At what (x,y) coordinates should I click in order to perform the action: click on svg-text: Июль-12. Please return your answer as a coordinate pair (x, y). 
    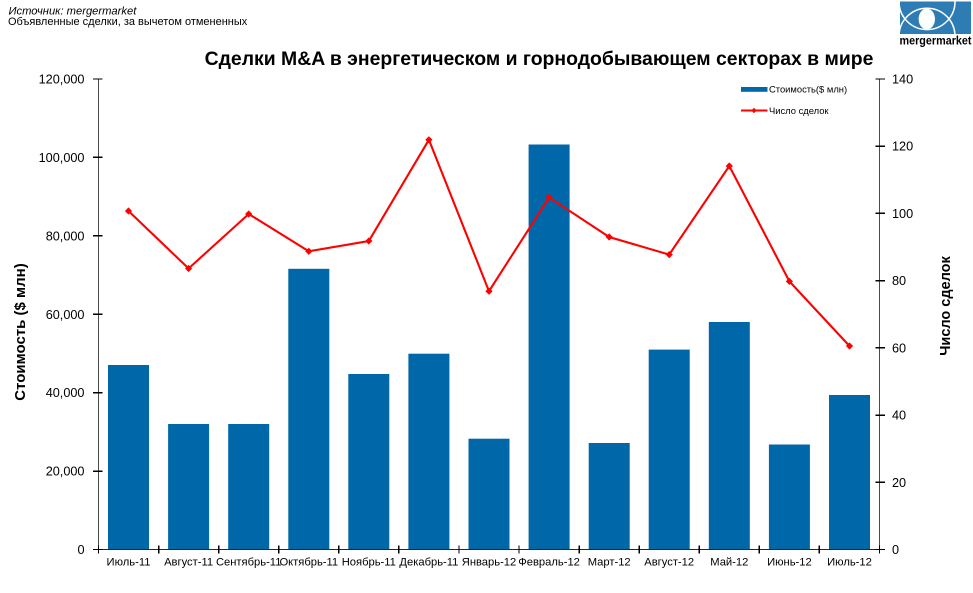
    Looking at the image, I should click on (849, 562).